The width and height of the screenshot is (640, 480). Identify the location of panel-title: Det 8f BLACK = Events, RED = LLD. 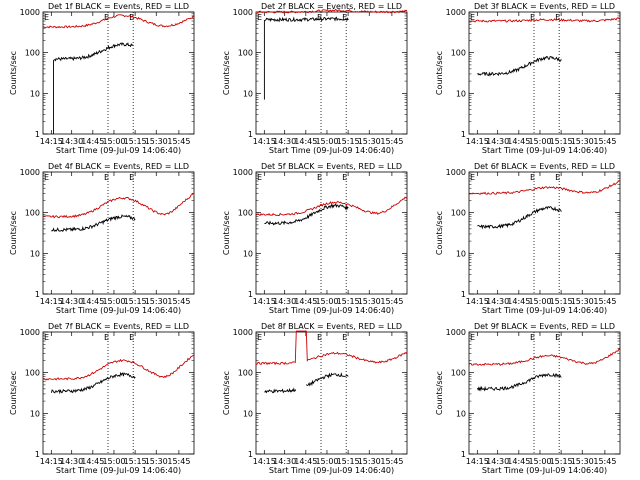
(331, 326).